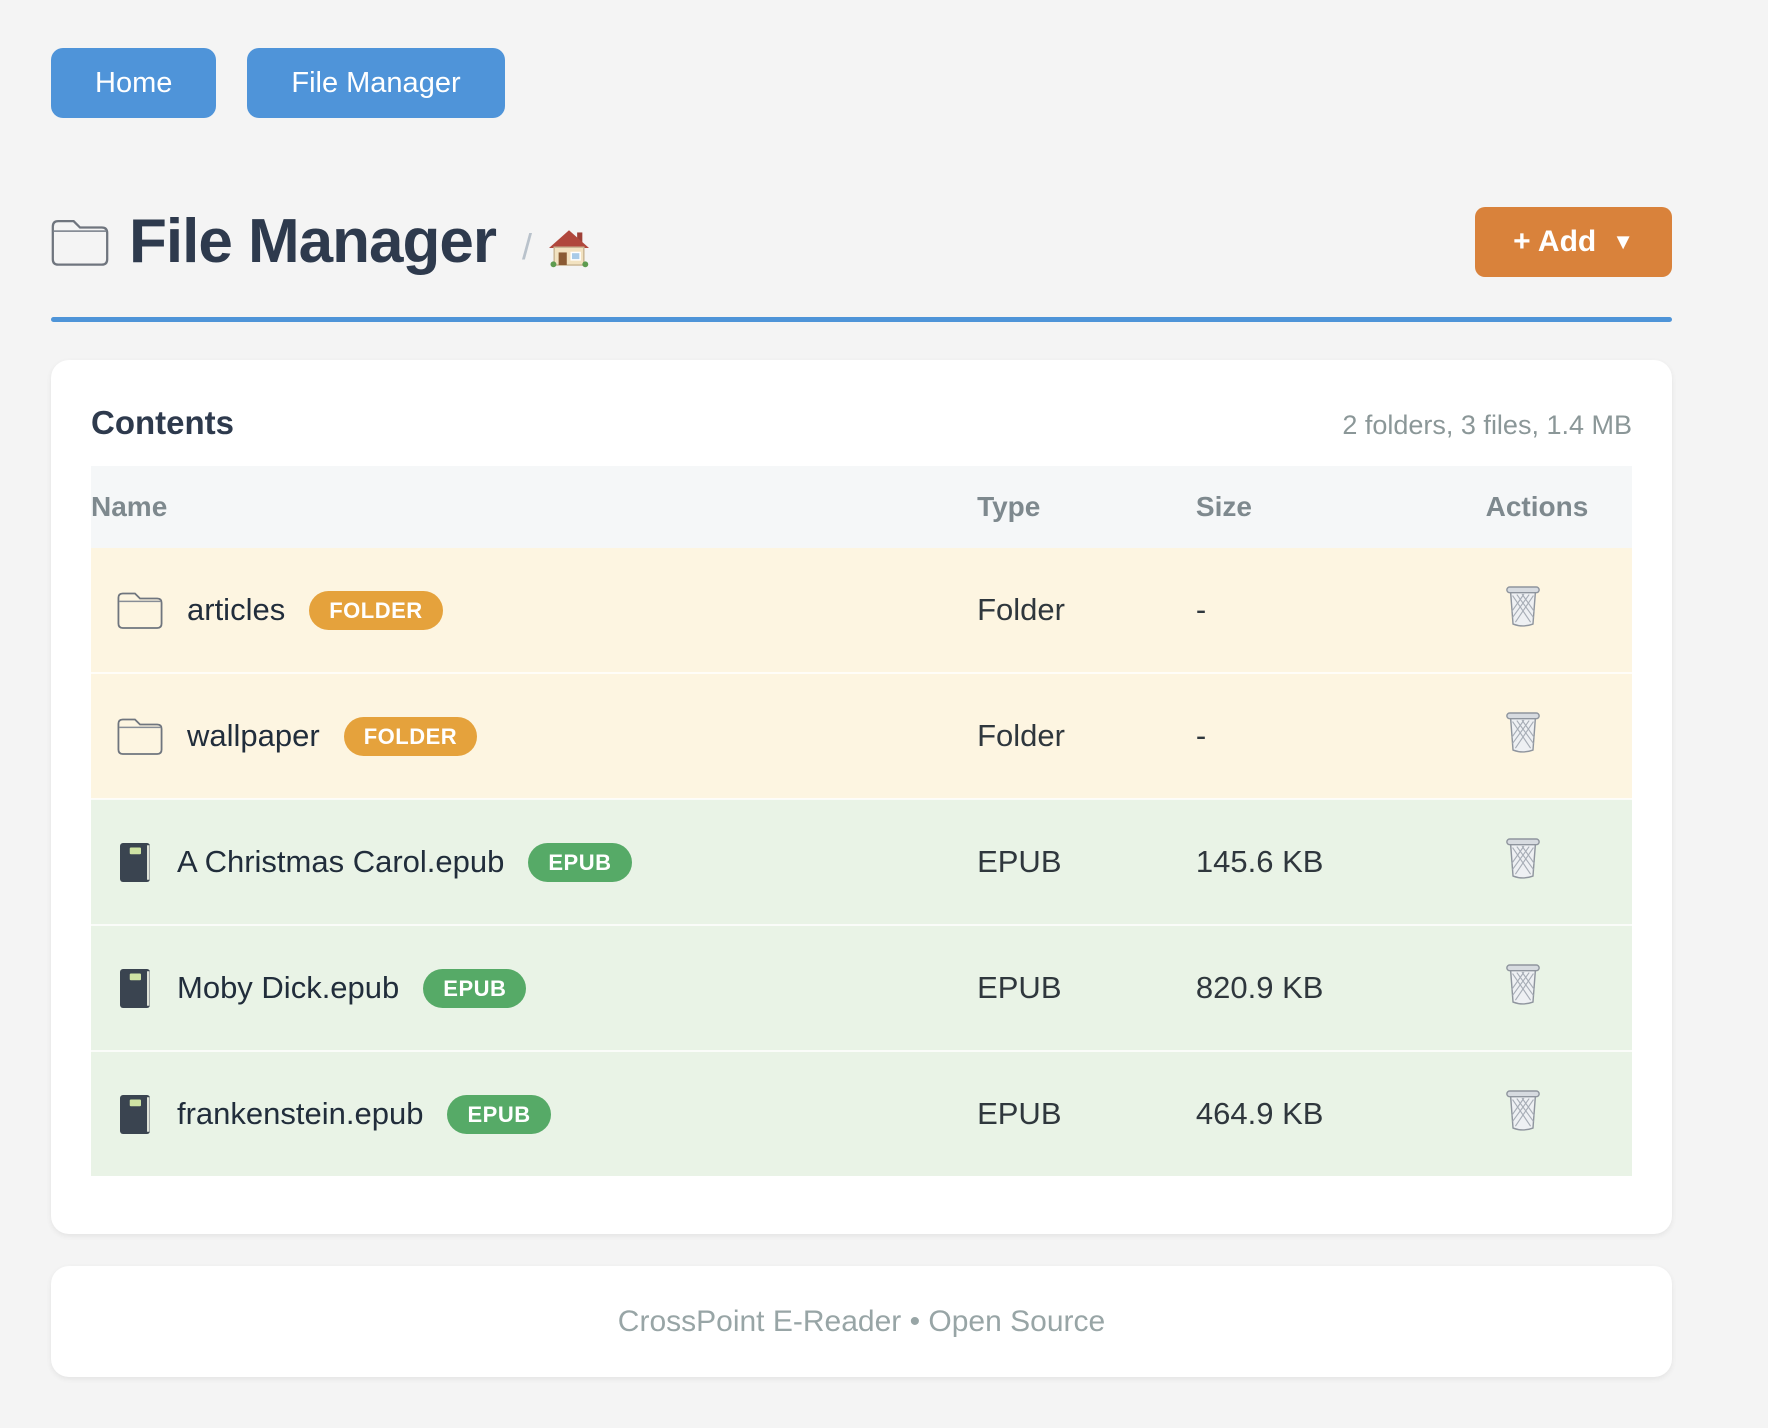 Image resolution: width=1768 pixels, height=1428 pixels. Describe the element at coordinates (1340, 507) in the screenshot. I see `column-header-size: Size` at that location.